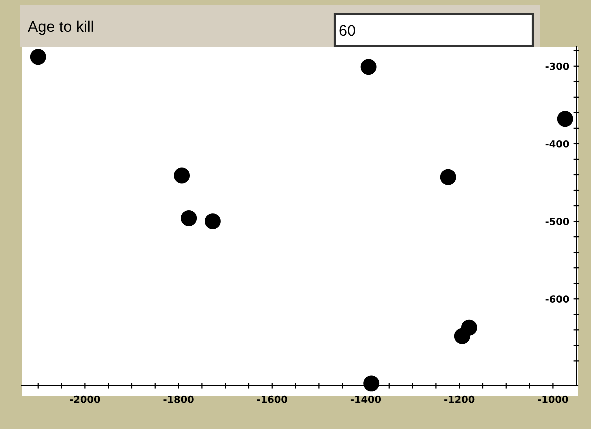 The width and height of the screenshot is (591, 429). Describe the element at coordinates (272, 400) in the screenshot. I see `x-tick-label: -1600` at that location.